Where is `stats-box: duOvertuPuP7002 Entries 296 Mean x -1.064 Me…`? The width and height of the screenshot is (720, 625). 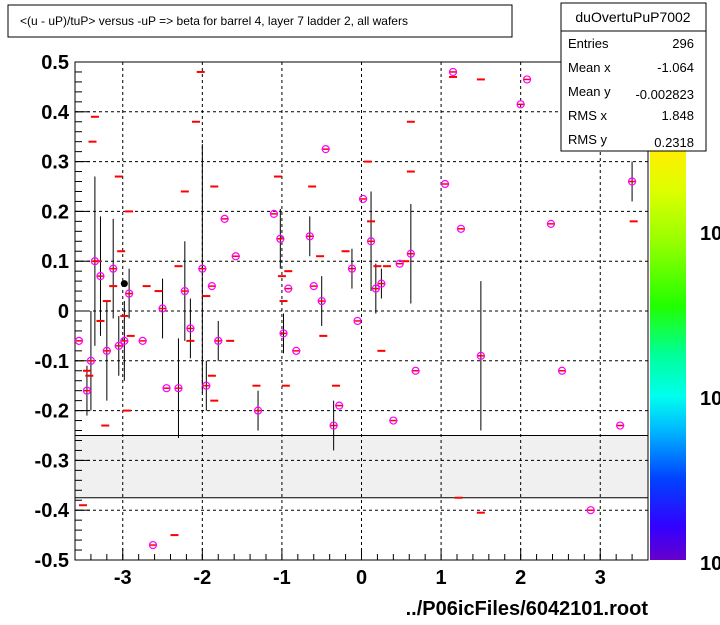 stats-box: duOvertuPuP7002 Entries 296 Mean x -1.064 Me… is located at coordinates (633, 77).